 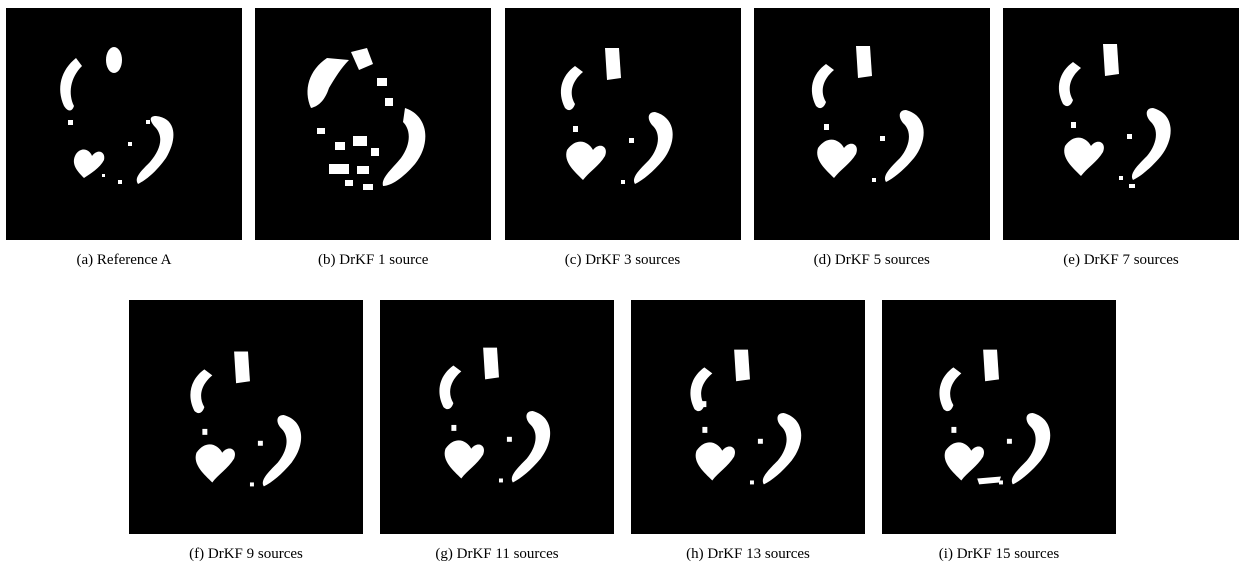 I want to click on panel-i: (i) DrKF 15 sources, so click(x=999, y=431).